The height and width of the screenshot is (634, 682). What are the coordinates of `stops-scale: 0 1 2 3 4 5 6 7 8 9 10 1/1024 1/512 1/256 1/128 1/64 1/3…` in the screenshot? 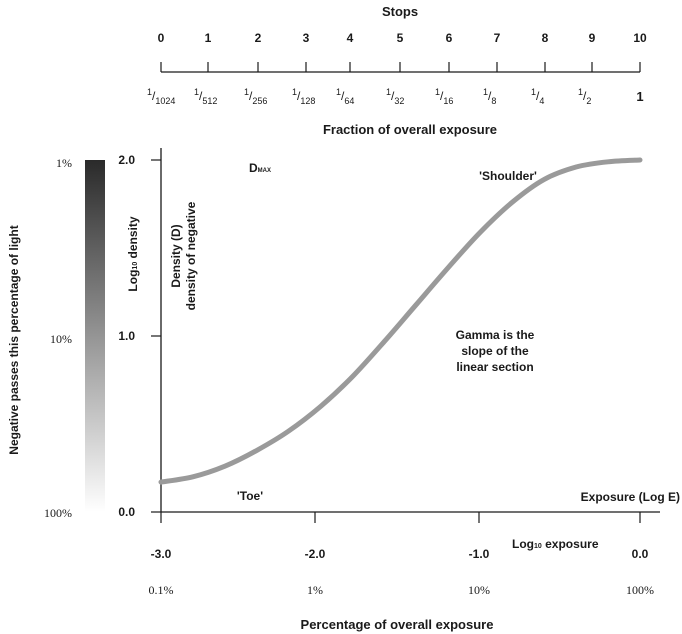 It's located at (397, 68).